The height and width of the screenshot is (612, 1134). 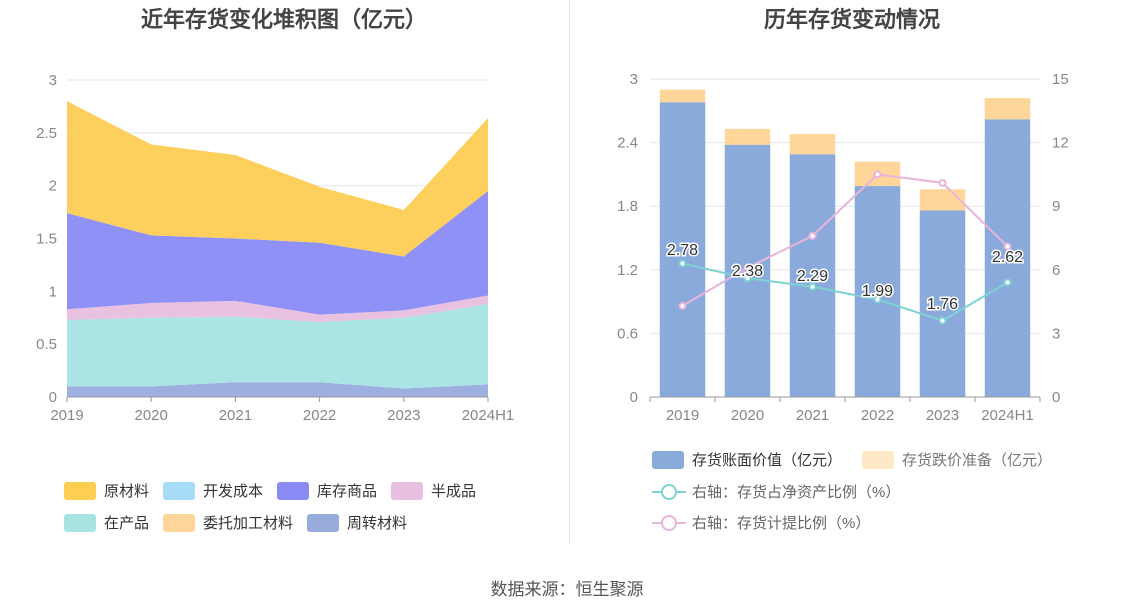 What do you see at coordinates (627, 333) in the screenshot?
I see `y-left-tick-label: 0.6` at bounding box center [627, 333].